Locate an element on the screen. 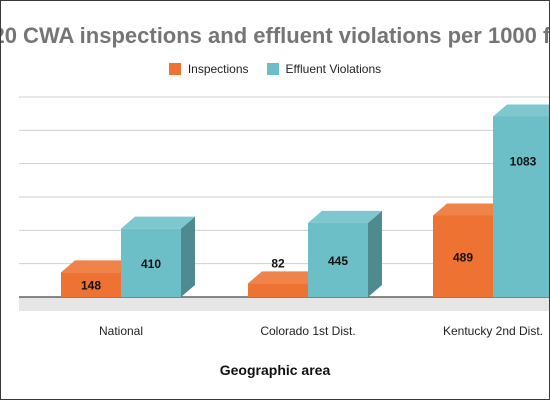 The width and height of the screenshot is (550, 400). bar-effluent-violations-colorado-1st-dist is located at coordinates (338, 259).